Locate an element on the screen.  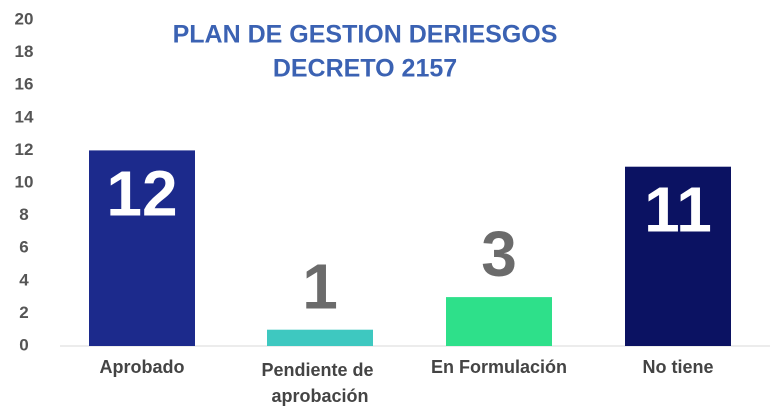
y-tick-label: 4 is located at coordinates (24, 279).